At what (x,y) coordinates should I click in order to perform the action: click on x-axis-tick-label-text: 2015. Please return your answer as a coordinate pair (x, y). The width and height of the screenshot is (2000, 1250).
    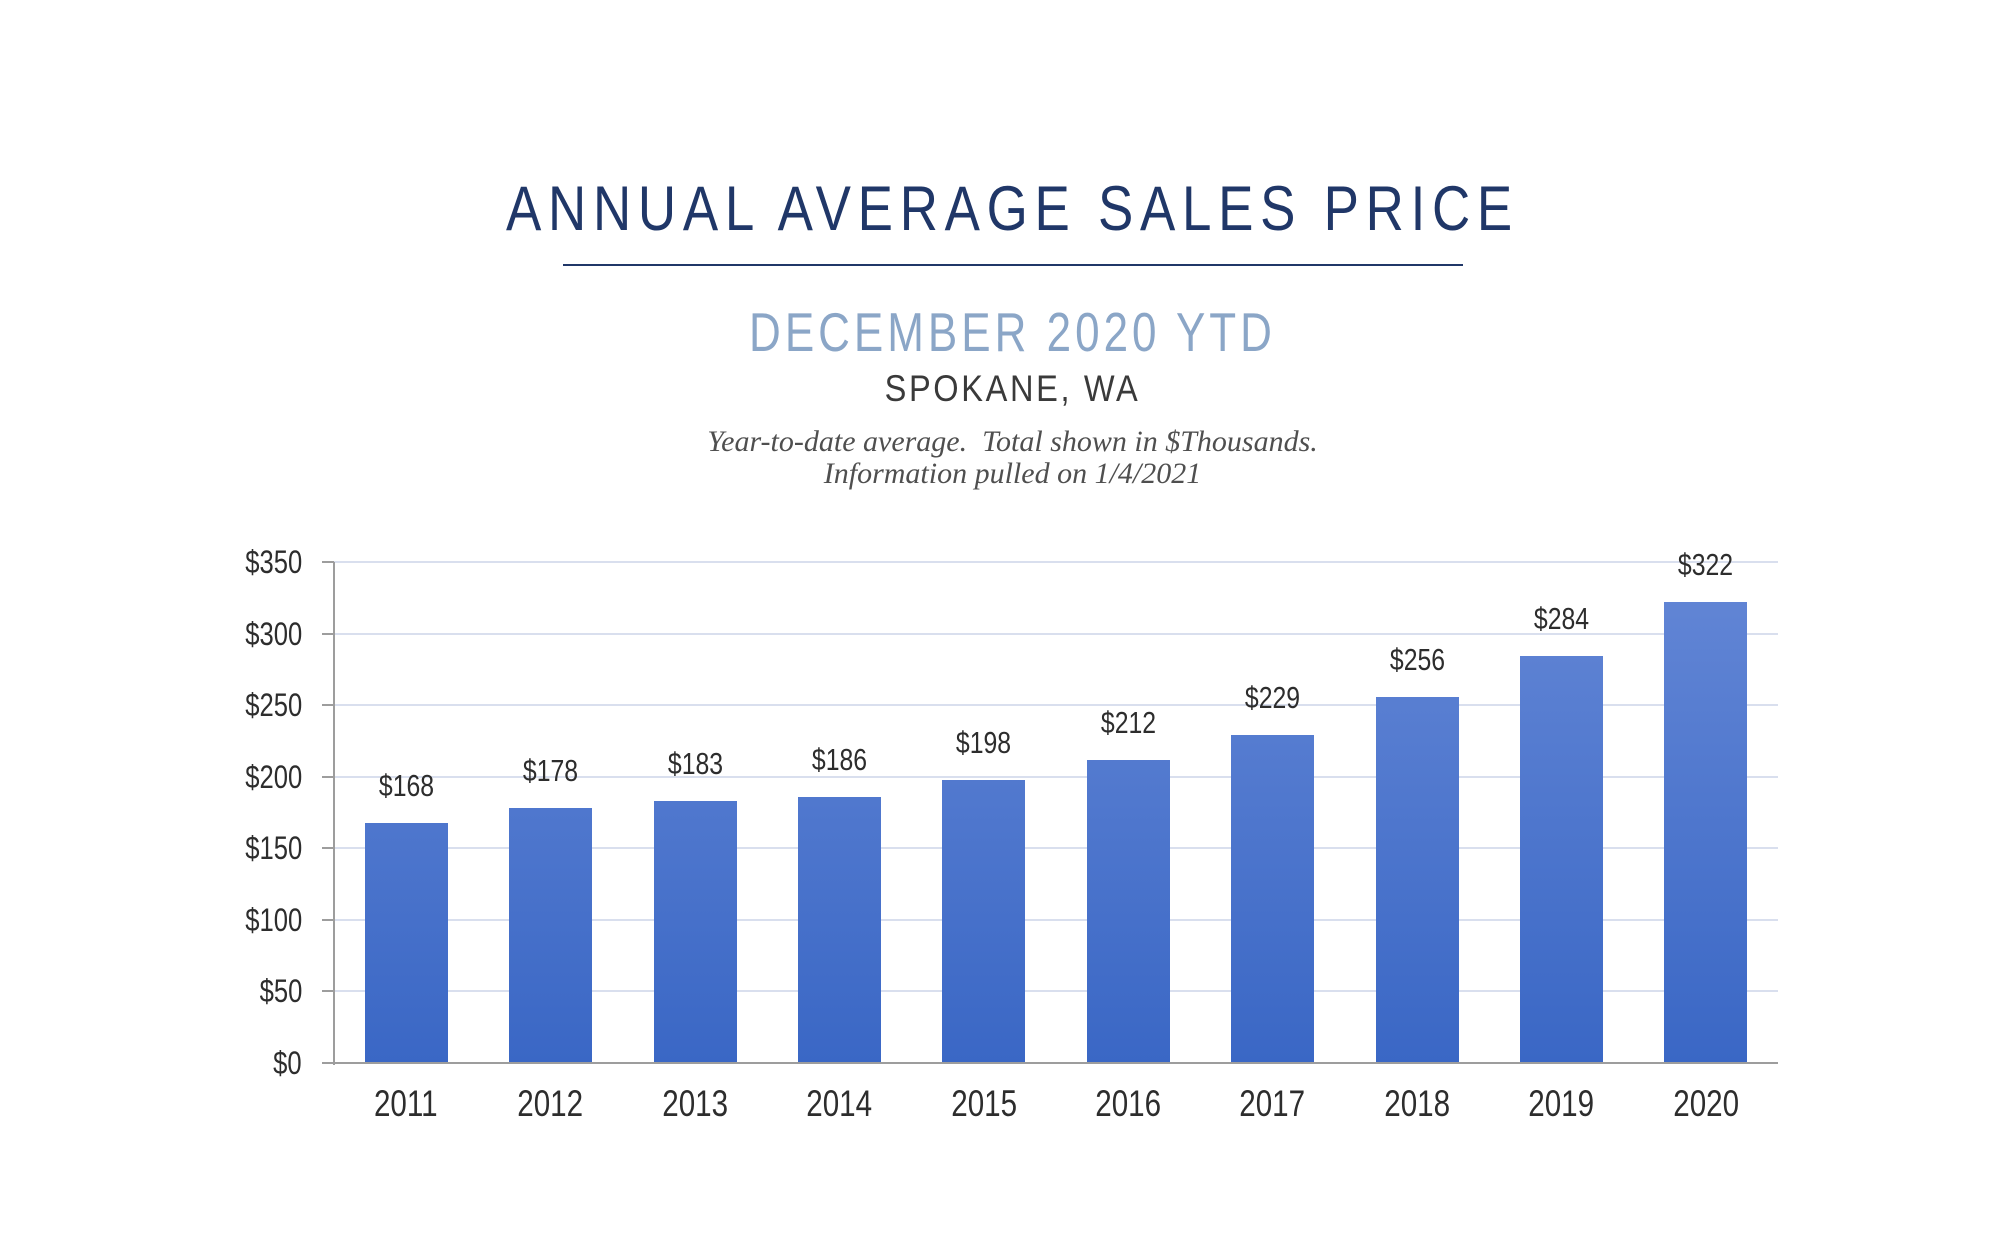
    Looking at the image, I should click on (983, 1103).